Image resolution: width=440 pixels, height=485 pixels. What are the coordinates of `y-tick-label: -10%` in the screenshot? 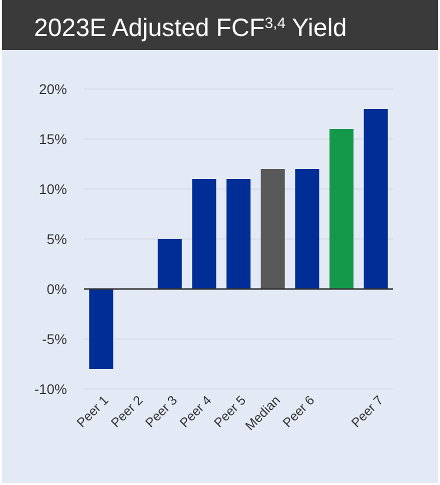 It's located at (50, 388).